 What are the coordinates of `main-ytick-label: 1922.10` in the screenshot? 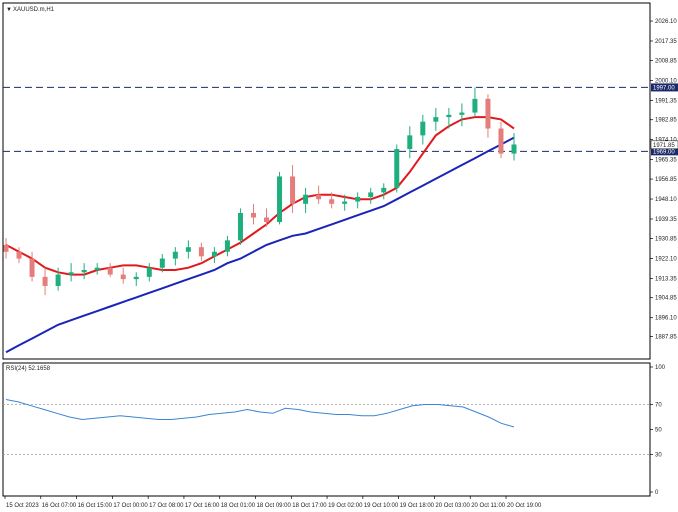 It's located at (666, 259).